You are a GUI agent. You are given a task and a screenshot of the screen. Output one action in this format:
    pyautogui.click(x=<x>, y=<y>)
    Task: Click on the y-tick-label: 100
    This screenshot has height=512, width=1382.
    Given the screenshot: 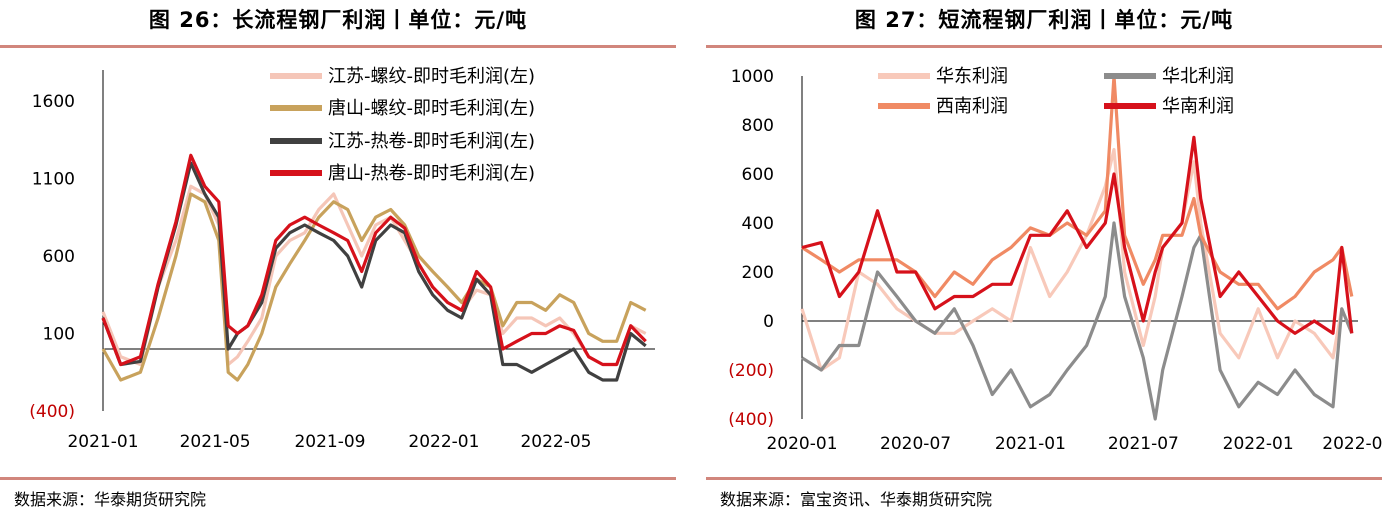 What is the action you would take?
    pyautogui.click(x=59, y=335)
    